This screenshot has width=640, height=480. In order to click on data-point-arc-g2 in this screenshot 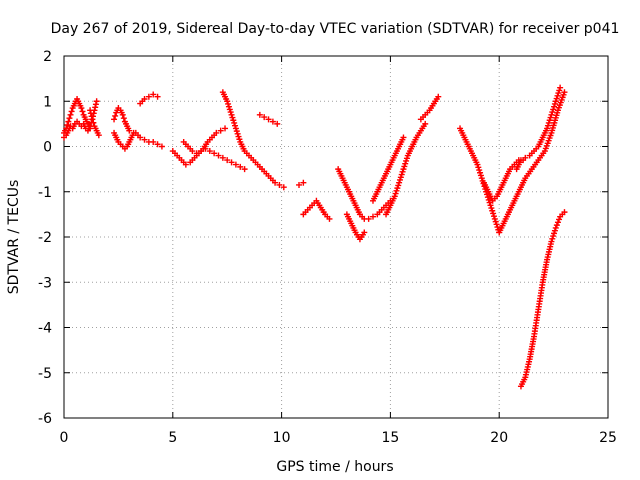, I will do `click(403, 137)`.